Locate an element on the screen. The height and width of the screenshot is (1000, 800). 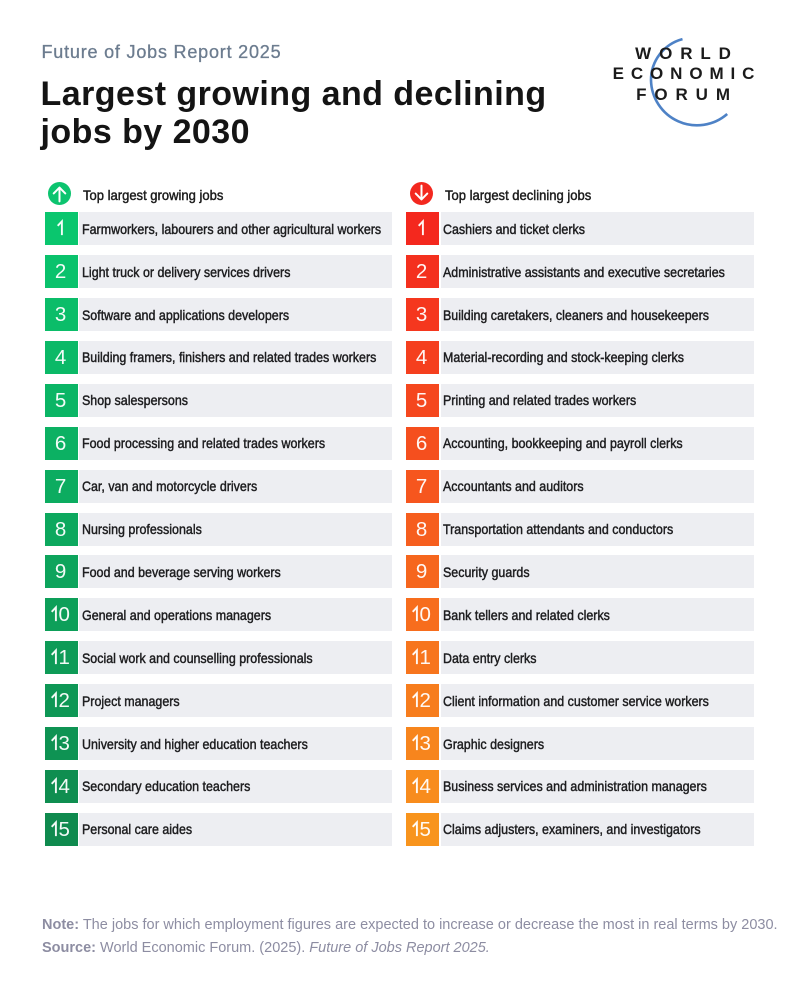
svg-text: FORUM is located at coordinates (687, 94).